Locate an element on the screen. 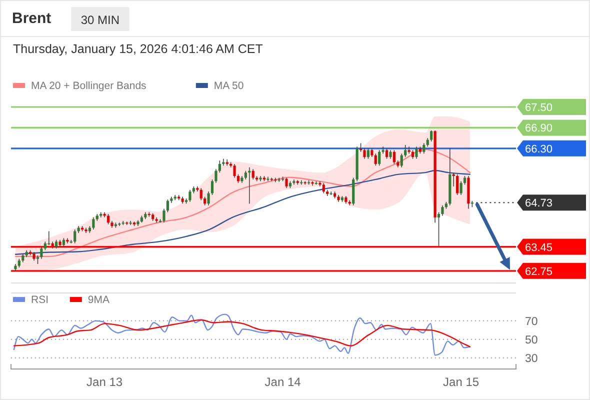 This screenshot has width=590, height=400. legend-label: 9MA is located at coordinates (99, 300).